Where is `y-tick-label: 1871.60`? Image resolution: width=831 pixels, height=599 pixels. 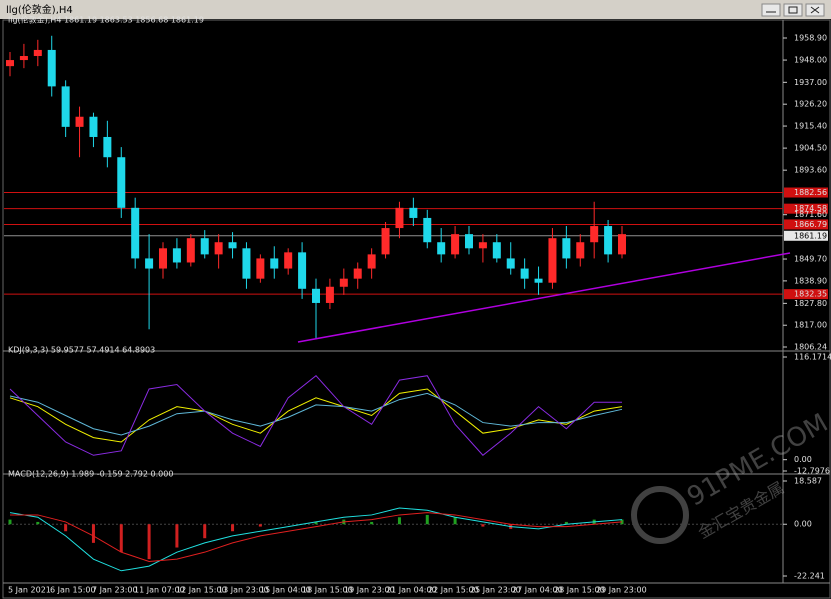 y-tick-label: 1871.60 is located at coordinates (810, 214).